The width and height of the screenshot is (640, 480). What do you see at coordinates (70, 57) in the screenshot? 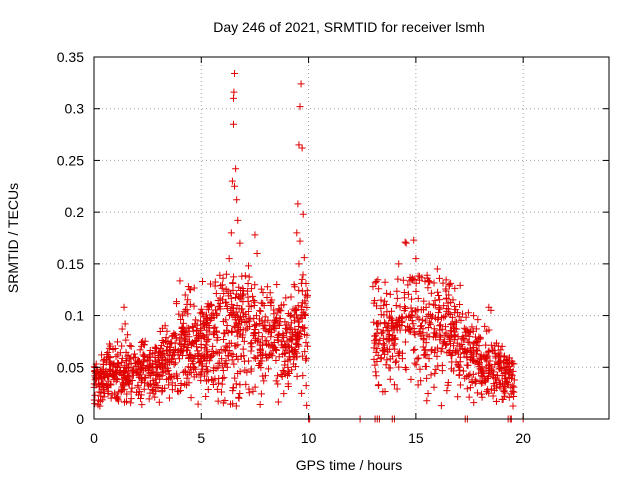
I see `y-tick-label: 0.35` at bounding box center [70, 57].